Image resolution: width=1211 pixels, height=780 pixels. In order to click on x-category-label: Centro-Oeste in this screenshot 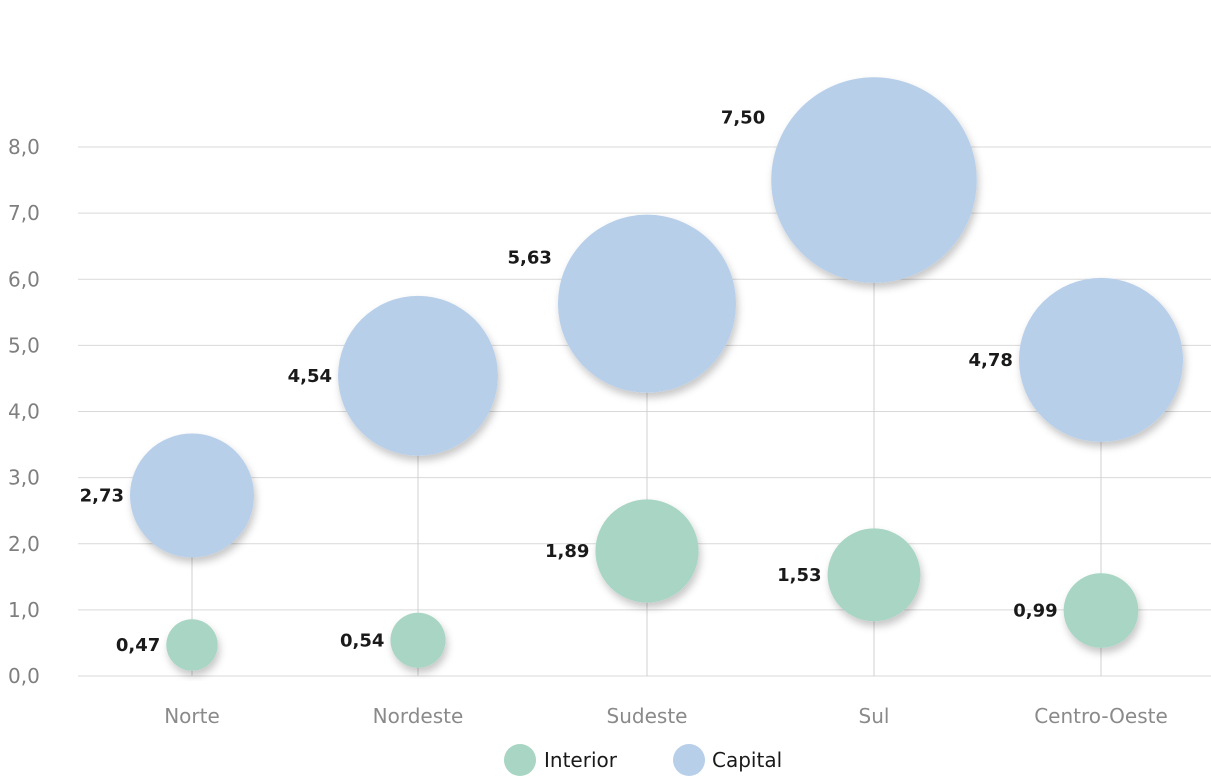, I will do `click(1101, 716)`.